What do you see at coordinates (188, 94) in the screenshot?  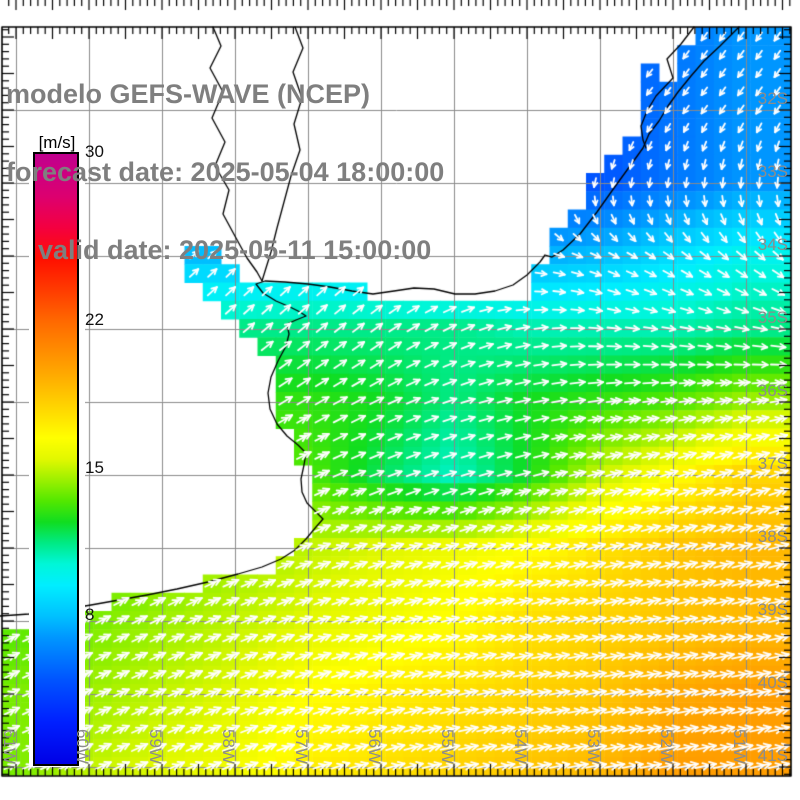 I see `model-title: modelo GEFS-WAVE (NCEP)` at bounding box center [188, 94].